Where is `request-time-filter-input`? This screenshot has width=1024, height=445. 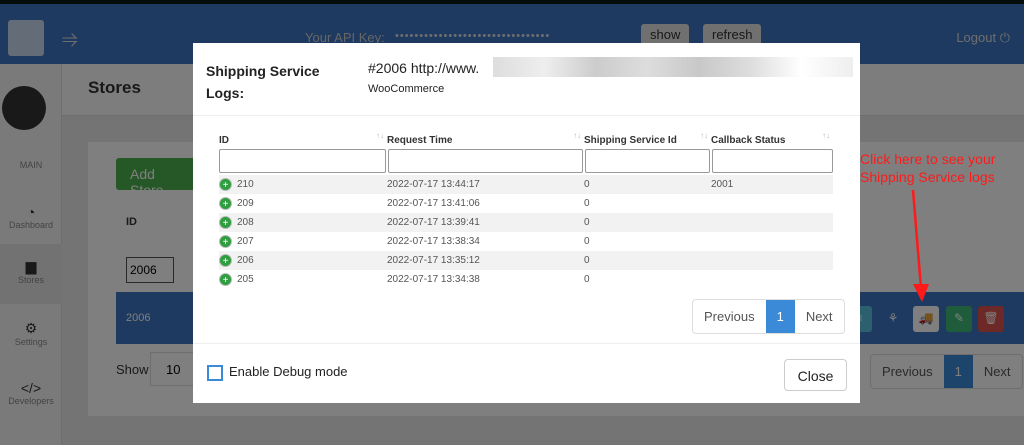
request-time-filter-input is located at coordinates (485, 161).